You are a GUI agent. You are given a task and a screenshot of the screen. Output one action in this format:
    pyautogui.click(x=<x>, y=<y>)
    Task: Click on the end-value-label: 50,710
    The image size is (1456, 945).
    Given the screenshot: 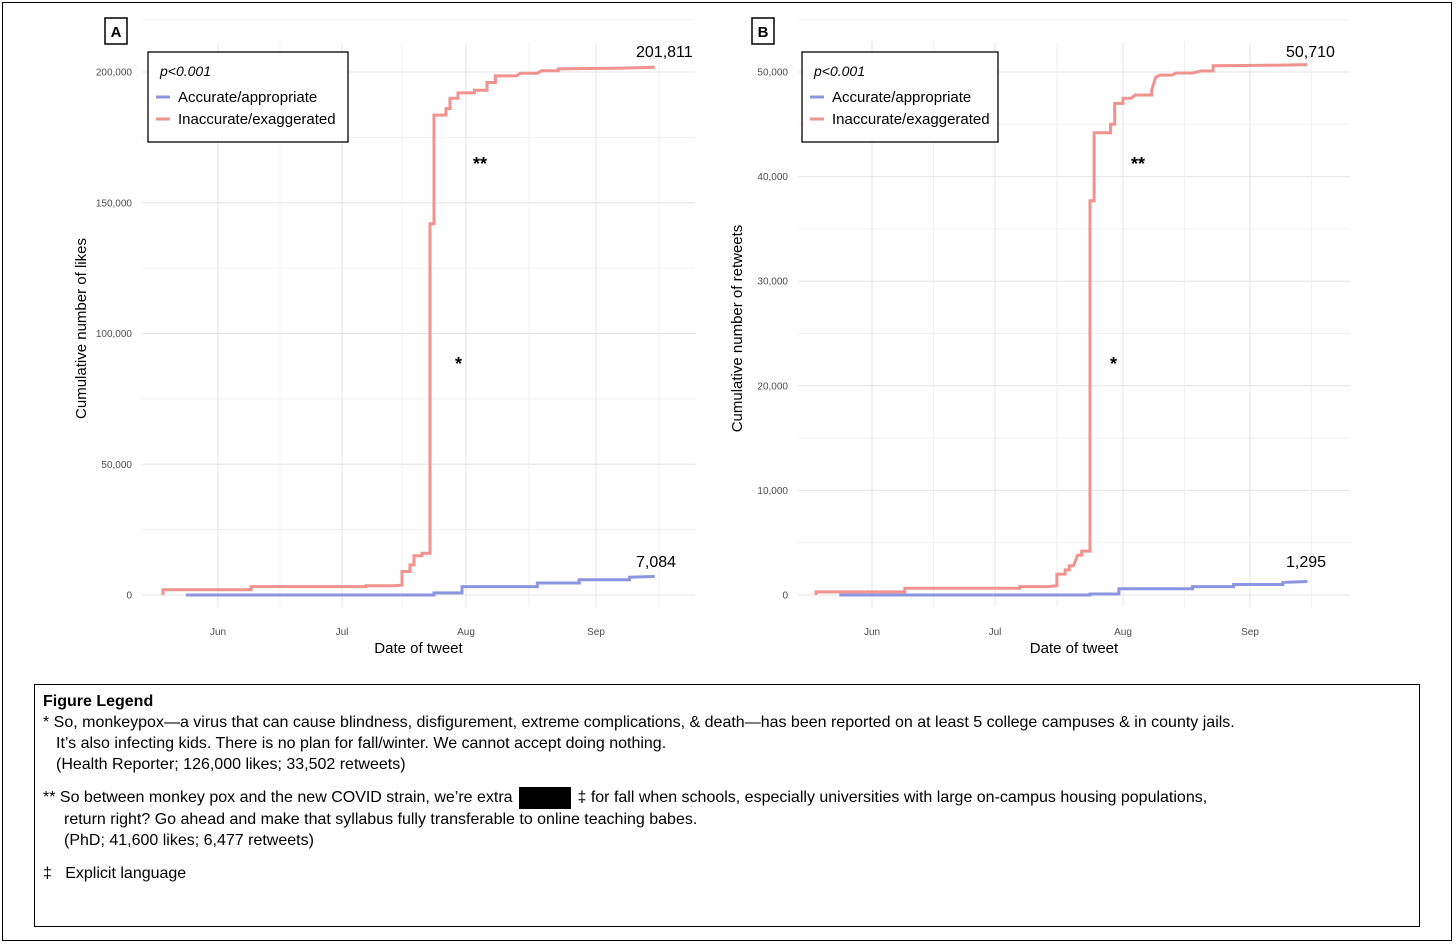 What is the action you would take?
    pyautogui.click(x=1310, y=52)
    